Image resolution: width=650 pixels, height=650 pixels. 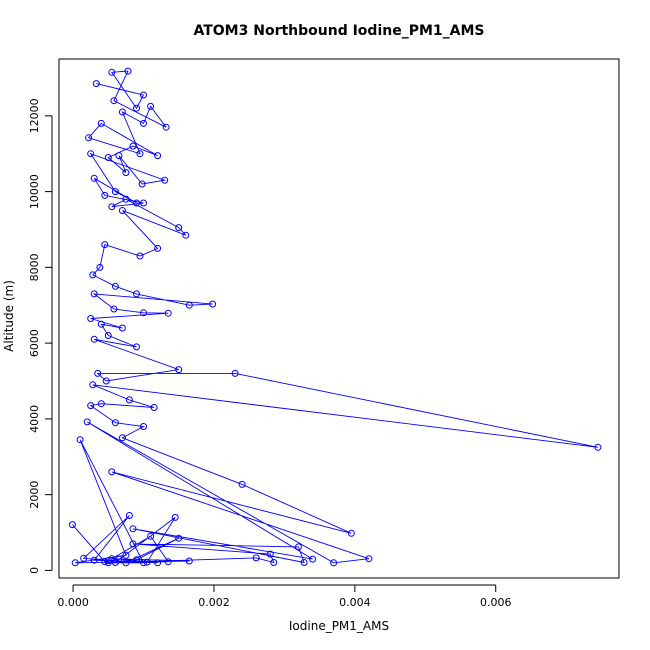 What do you see at coordinates (34, 267) in the screenshot?
I see `y-tick-label: 8000` at bounding box center [34, 267].